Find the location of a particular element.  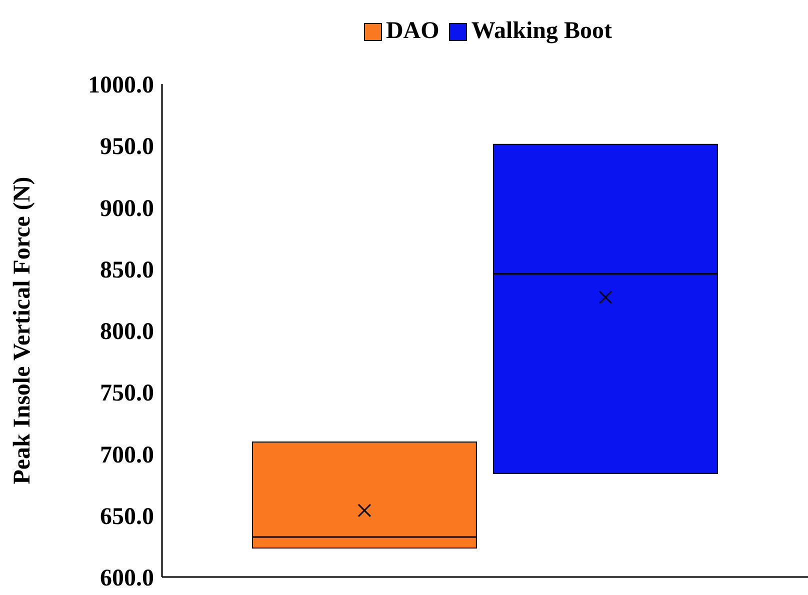

y-tick-label: 650.0 is located at coordinates (127, 517).